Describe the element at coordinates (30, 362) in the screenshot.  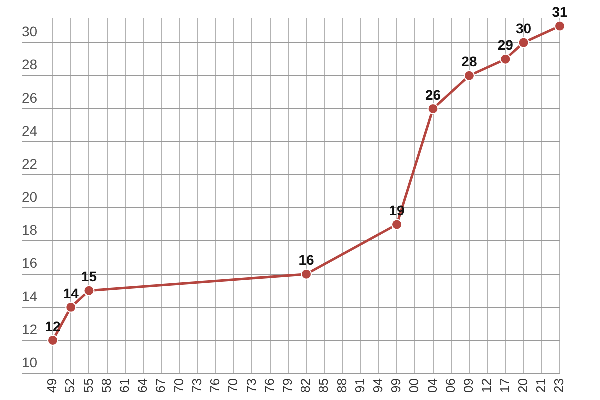
I see `y-tick-label: 10` at that location.